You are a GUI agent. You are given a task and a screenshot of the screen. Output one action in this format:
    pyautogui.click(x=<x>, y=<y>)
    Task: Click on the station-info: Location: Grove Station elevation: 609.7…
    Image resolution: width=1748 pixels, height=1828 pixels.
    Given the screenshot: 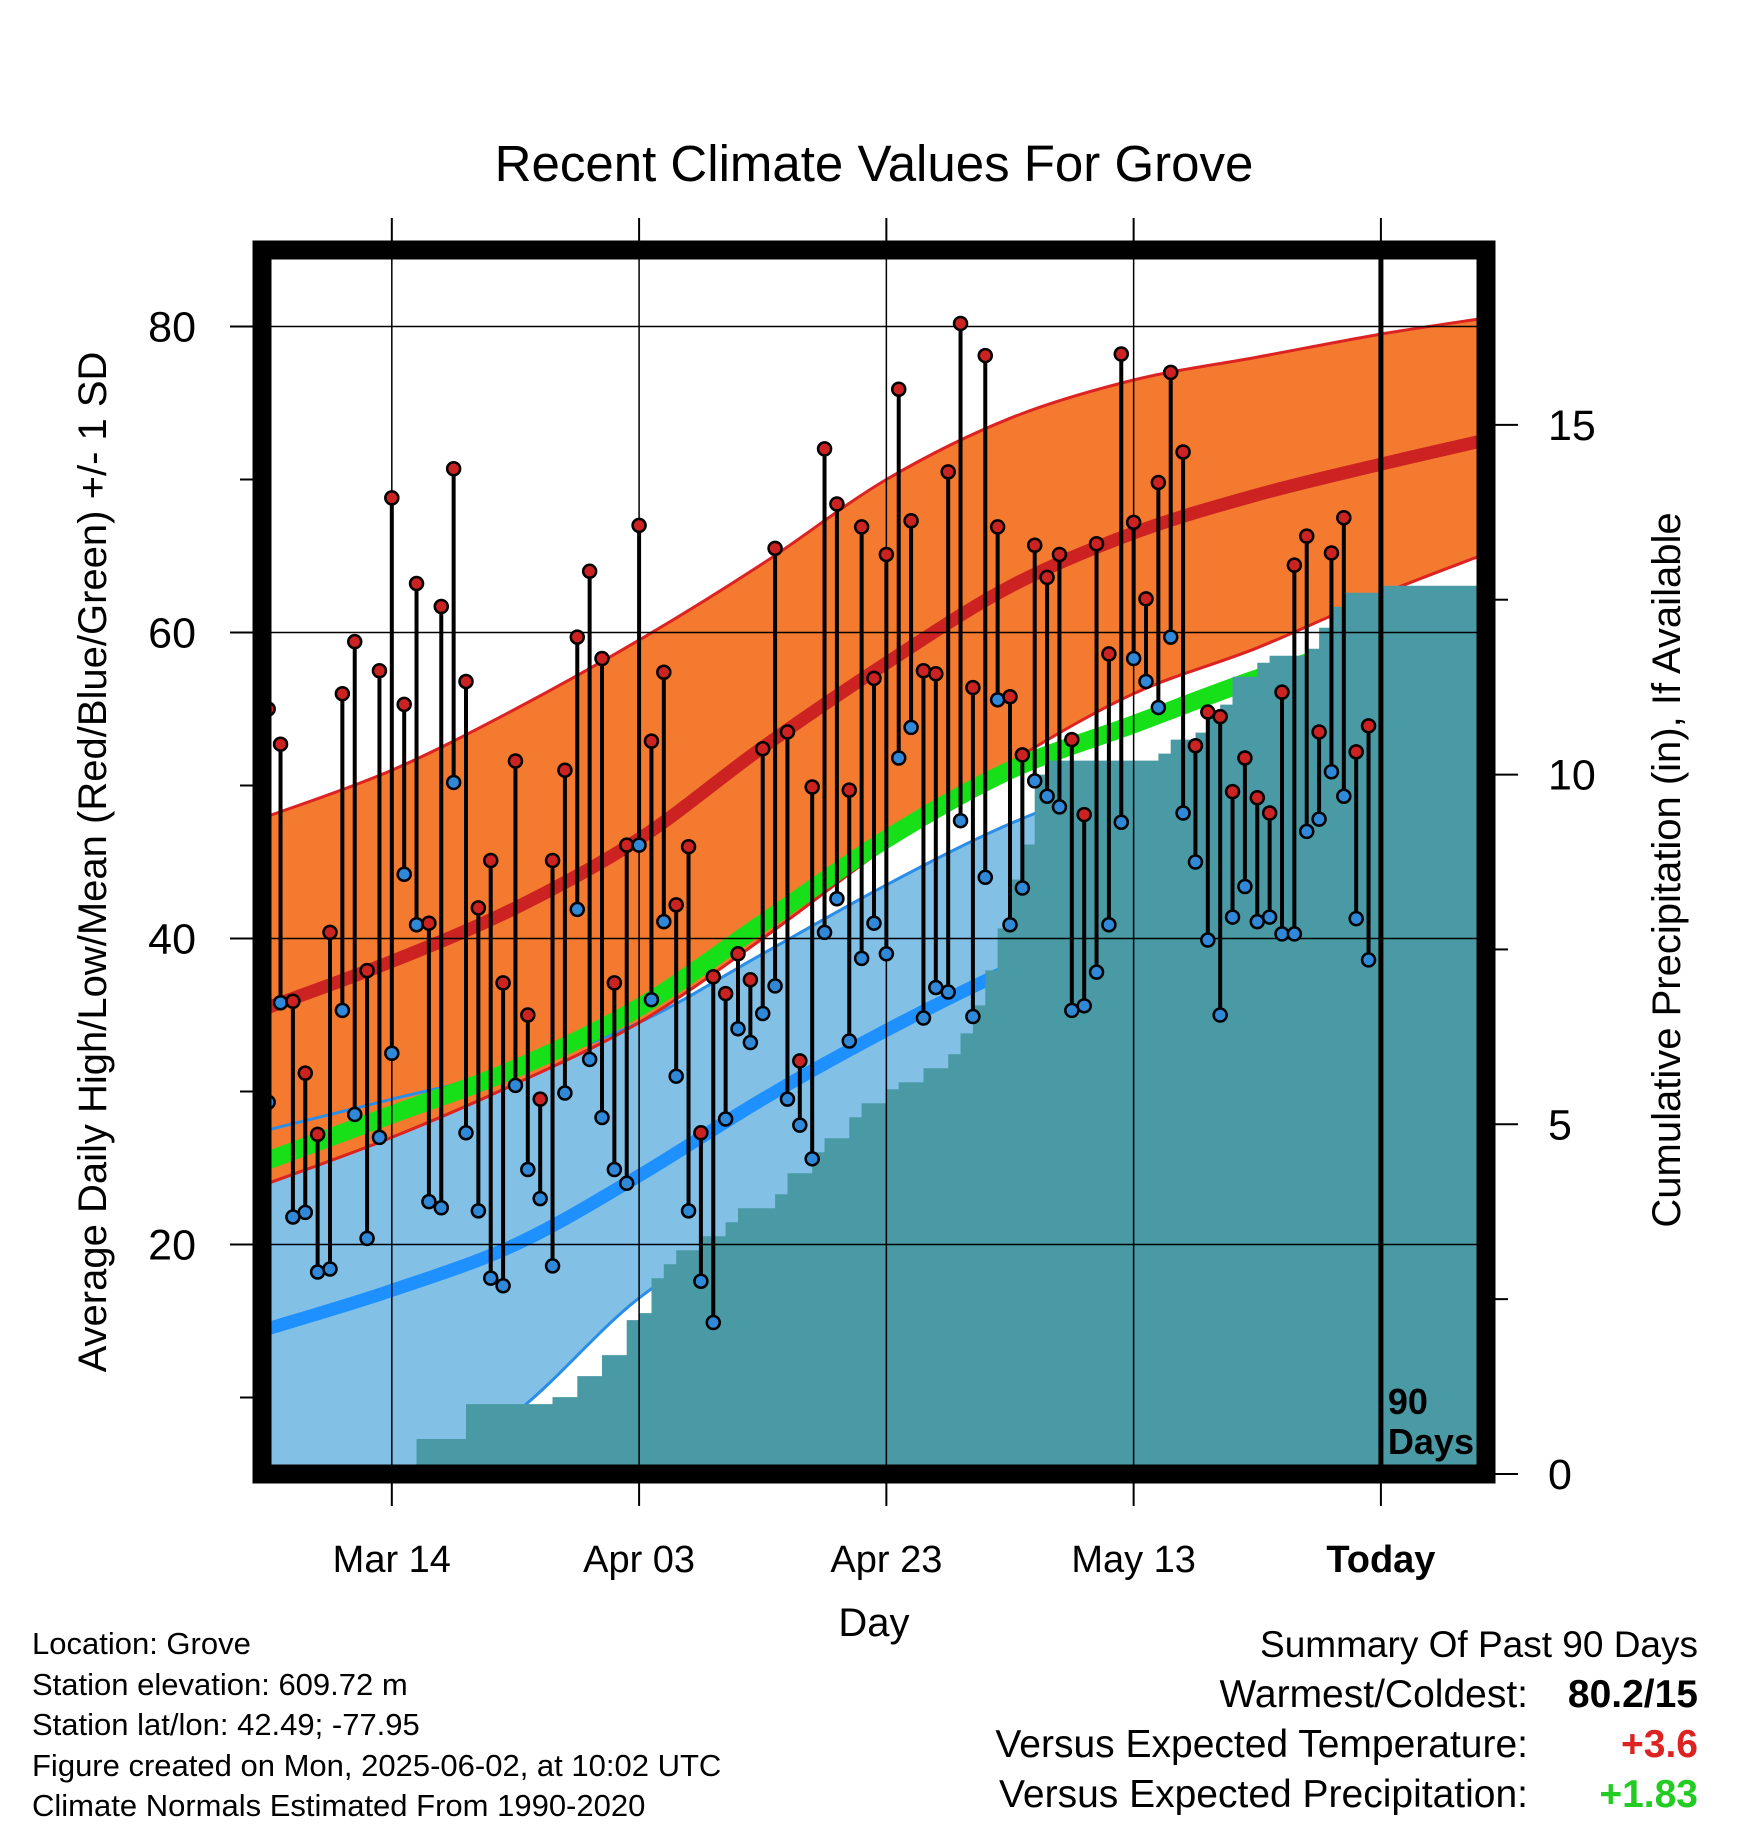 What is the action you would take?
    pyautogui.click(x=376, y=1725)
    